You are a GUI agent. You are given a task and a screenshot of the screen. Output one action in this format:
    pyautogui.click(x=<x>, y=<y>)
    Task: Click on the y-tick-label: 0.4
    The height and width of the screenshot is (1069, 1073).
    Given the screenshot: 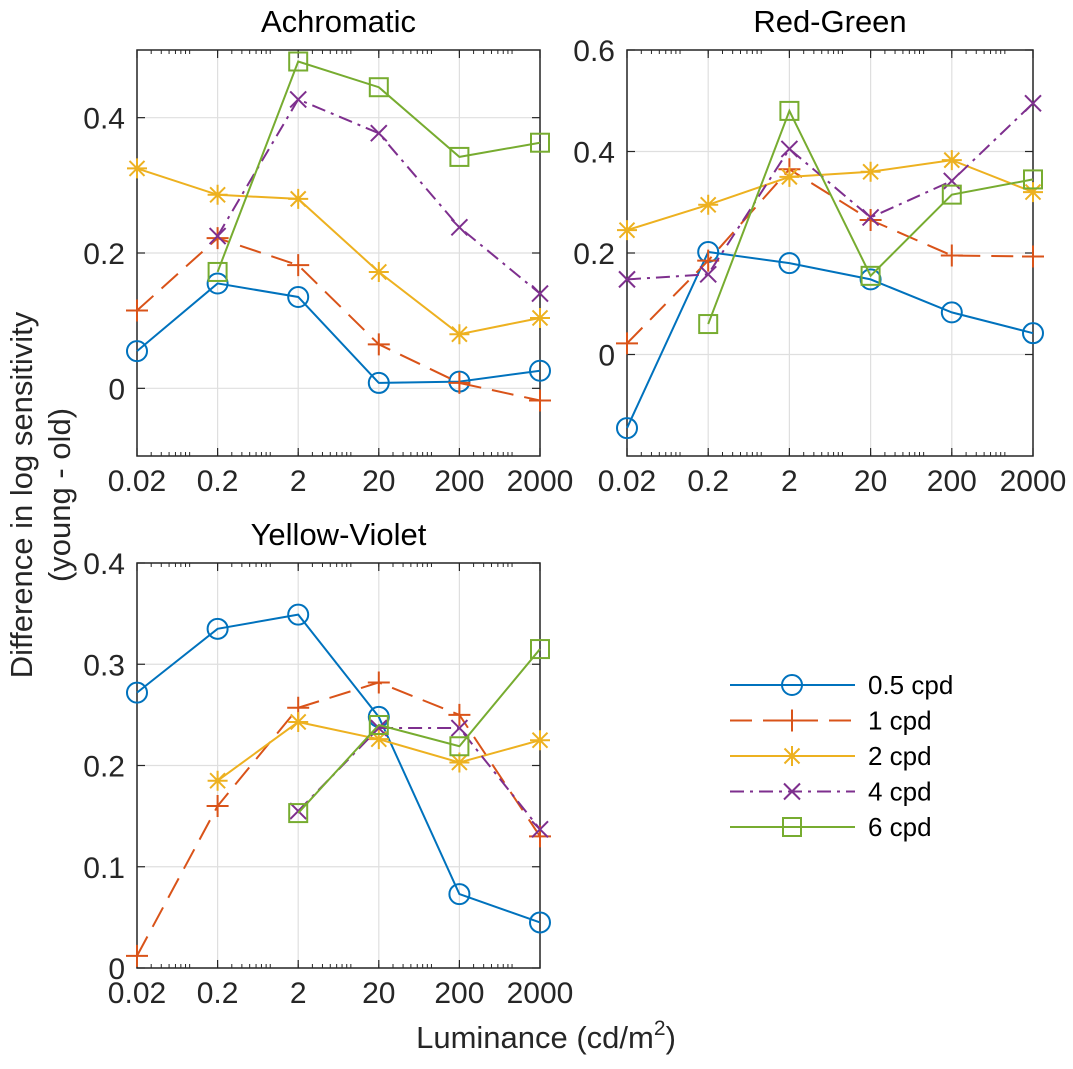 What is the action you would take?
    pyautogui.click(x=104, y=564)
    